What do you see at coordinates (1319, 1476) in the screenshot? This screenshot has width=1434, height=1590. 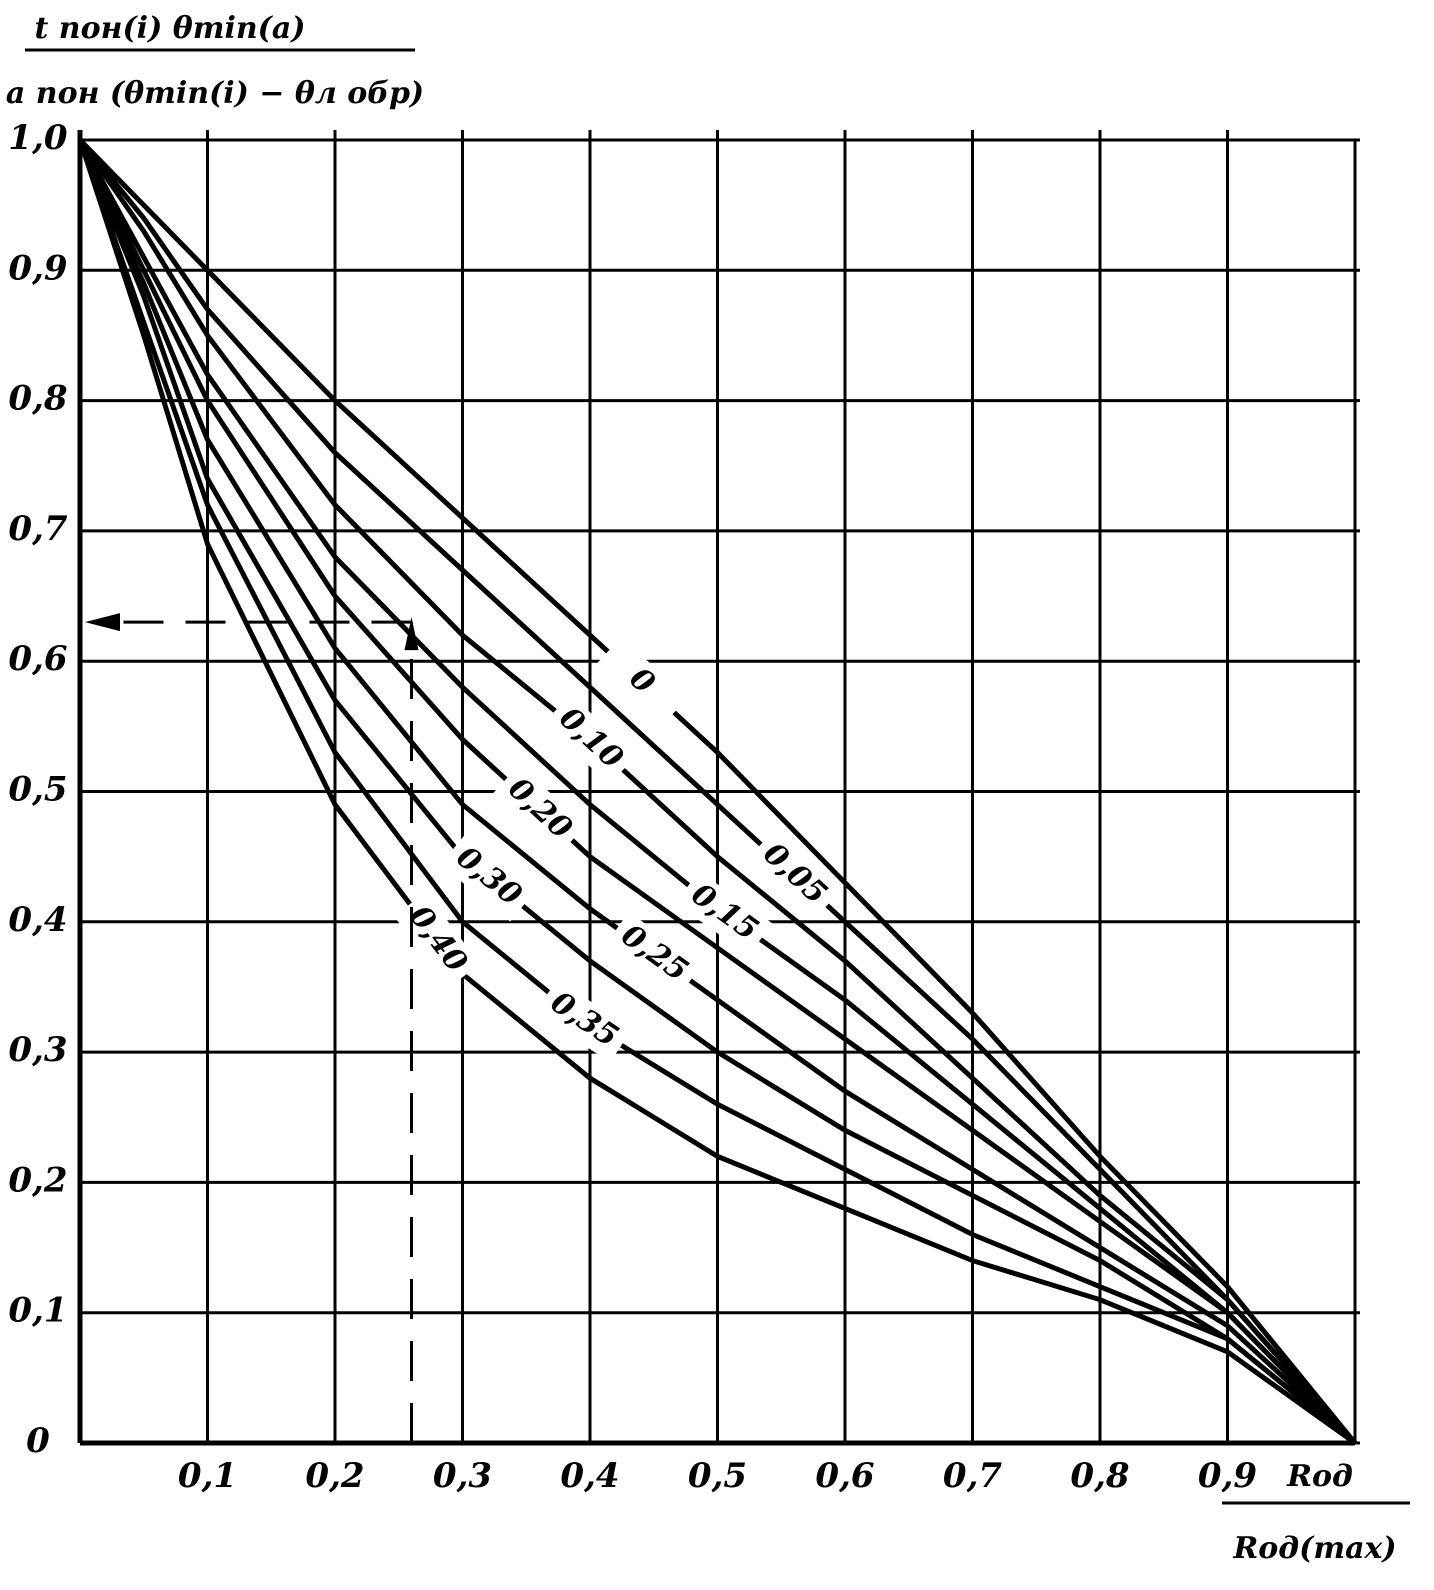 I see `x-label-numerator: Rод` at bounding box center [1319, 1476].